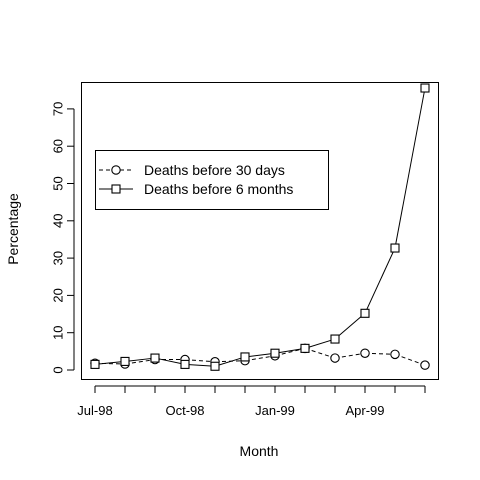 This screenshot has width=480, height=480. Describe the element at coordinates (58, 221) in the screenshot. I see `y-tick-label: 40` at that location.